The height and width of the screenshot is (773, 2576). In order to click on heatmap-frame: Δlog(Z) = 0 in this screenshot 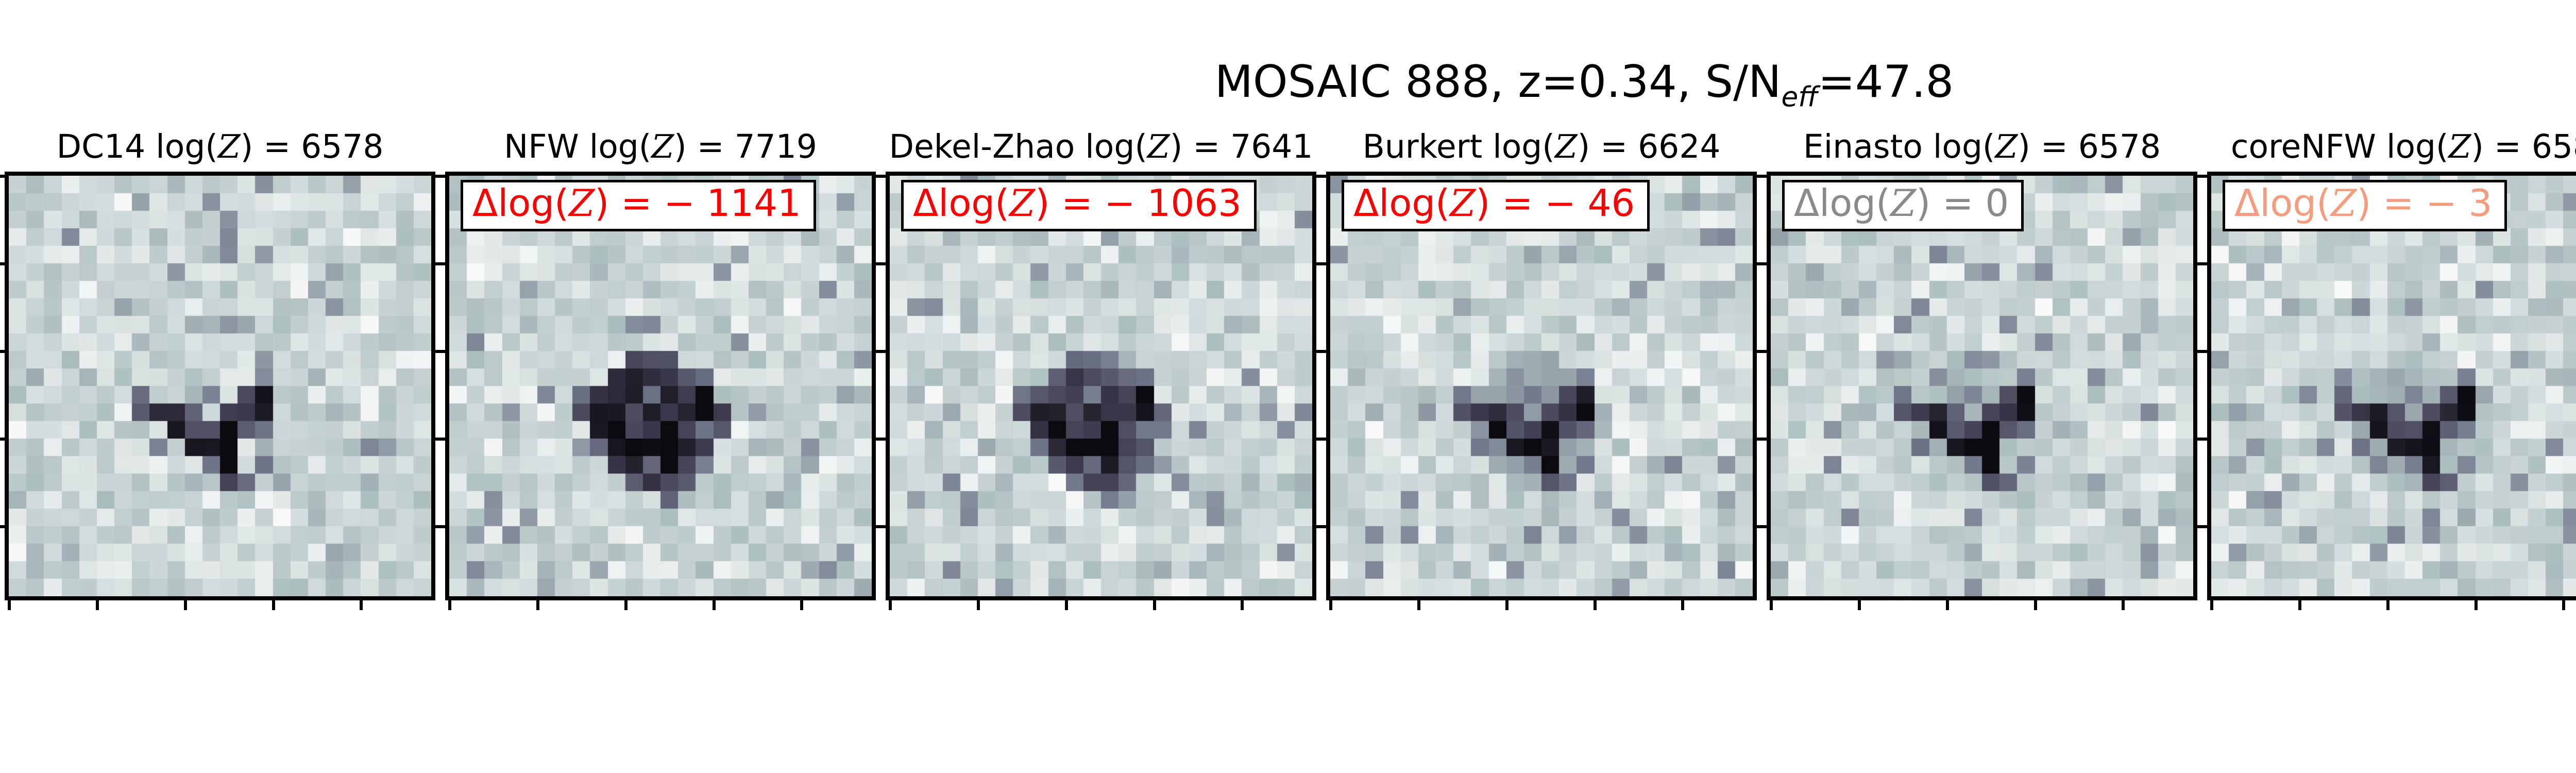, I will do `click(1982, 386)`.